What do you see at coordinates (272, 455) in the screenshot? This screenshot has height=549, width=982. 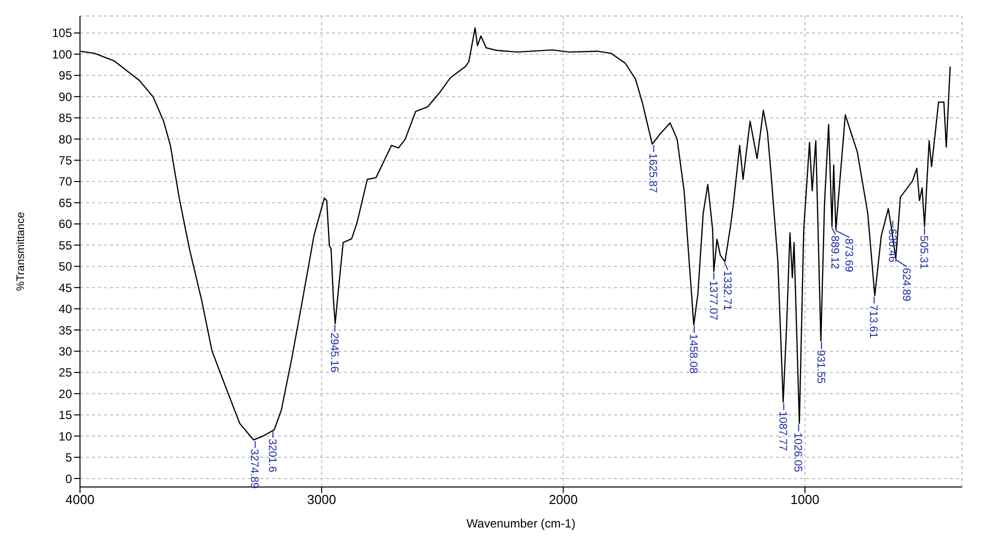 I see `annotation: 3201.6` at bounding box center [272, 455].